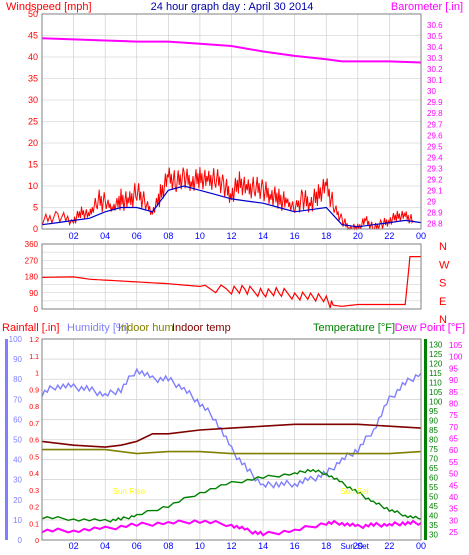 This screenshot has height=555, width=469. What do you see at coordinates (453, 415) in the screenshot?
I see `dew-tick-label: 75` at bounding box center [453, 415].